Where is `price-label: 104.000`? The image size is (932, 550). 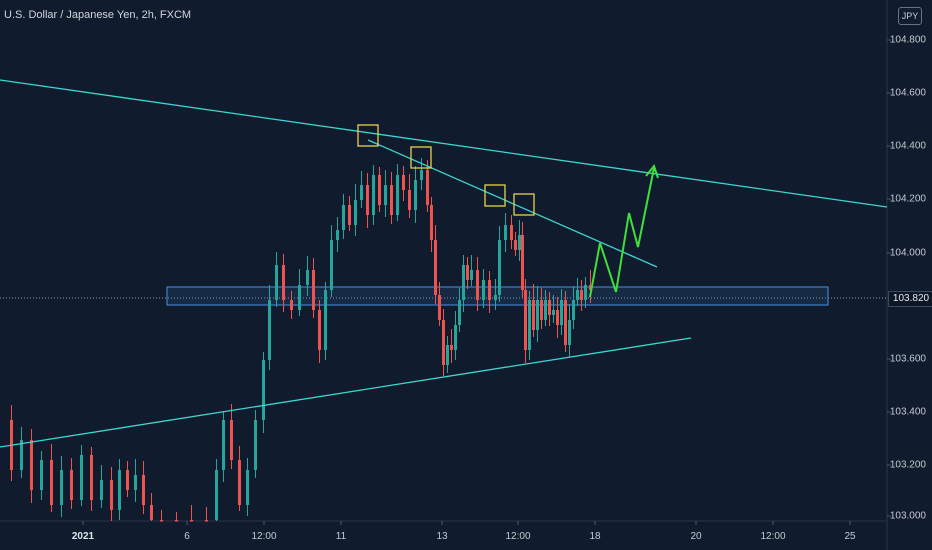
price-label: 104.000 is located at coordinates (907, 253).